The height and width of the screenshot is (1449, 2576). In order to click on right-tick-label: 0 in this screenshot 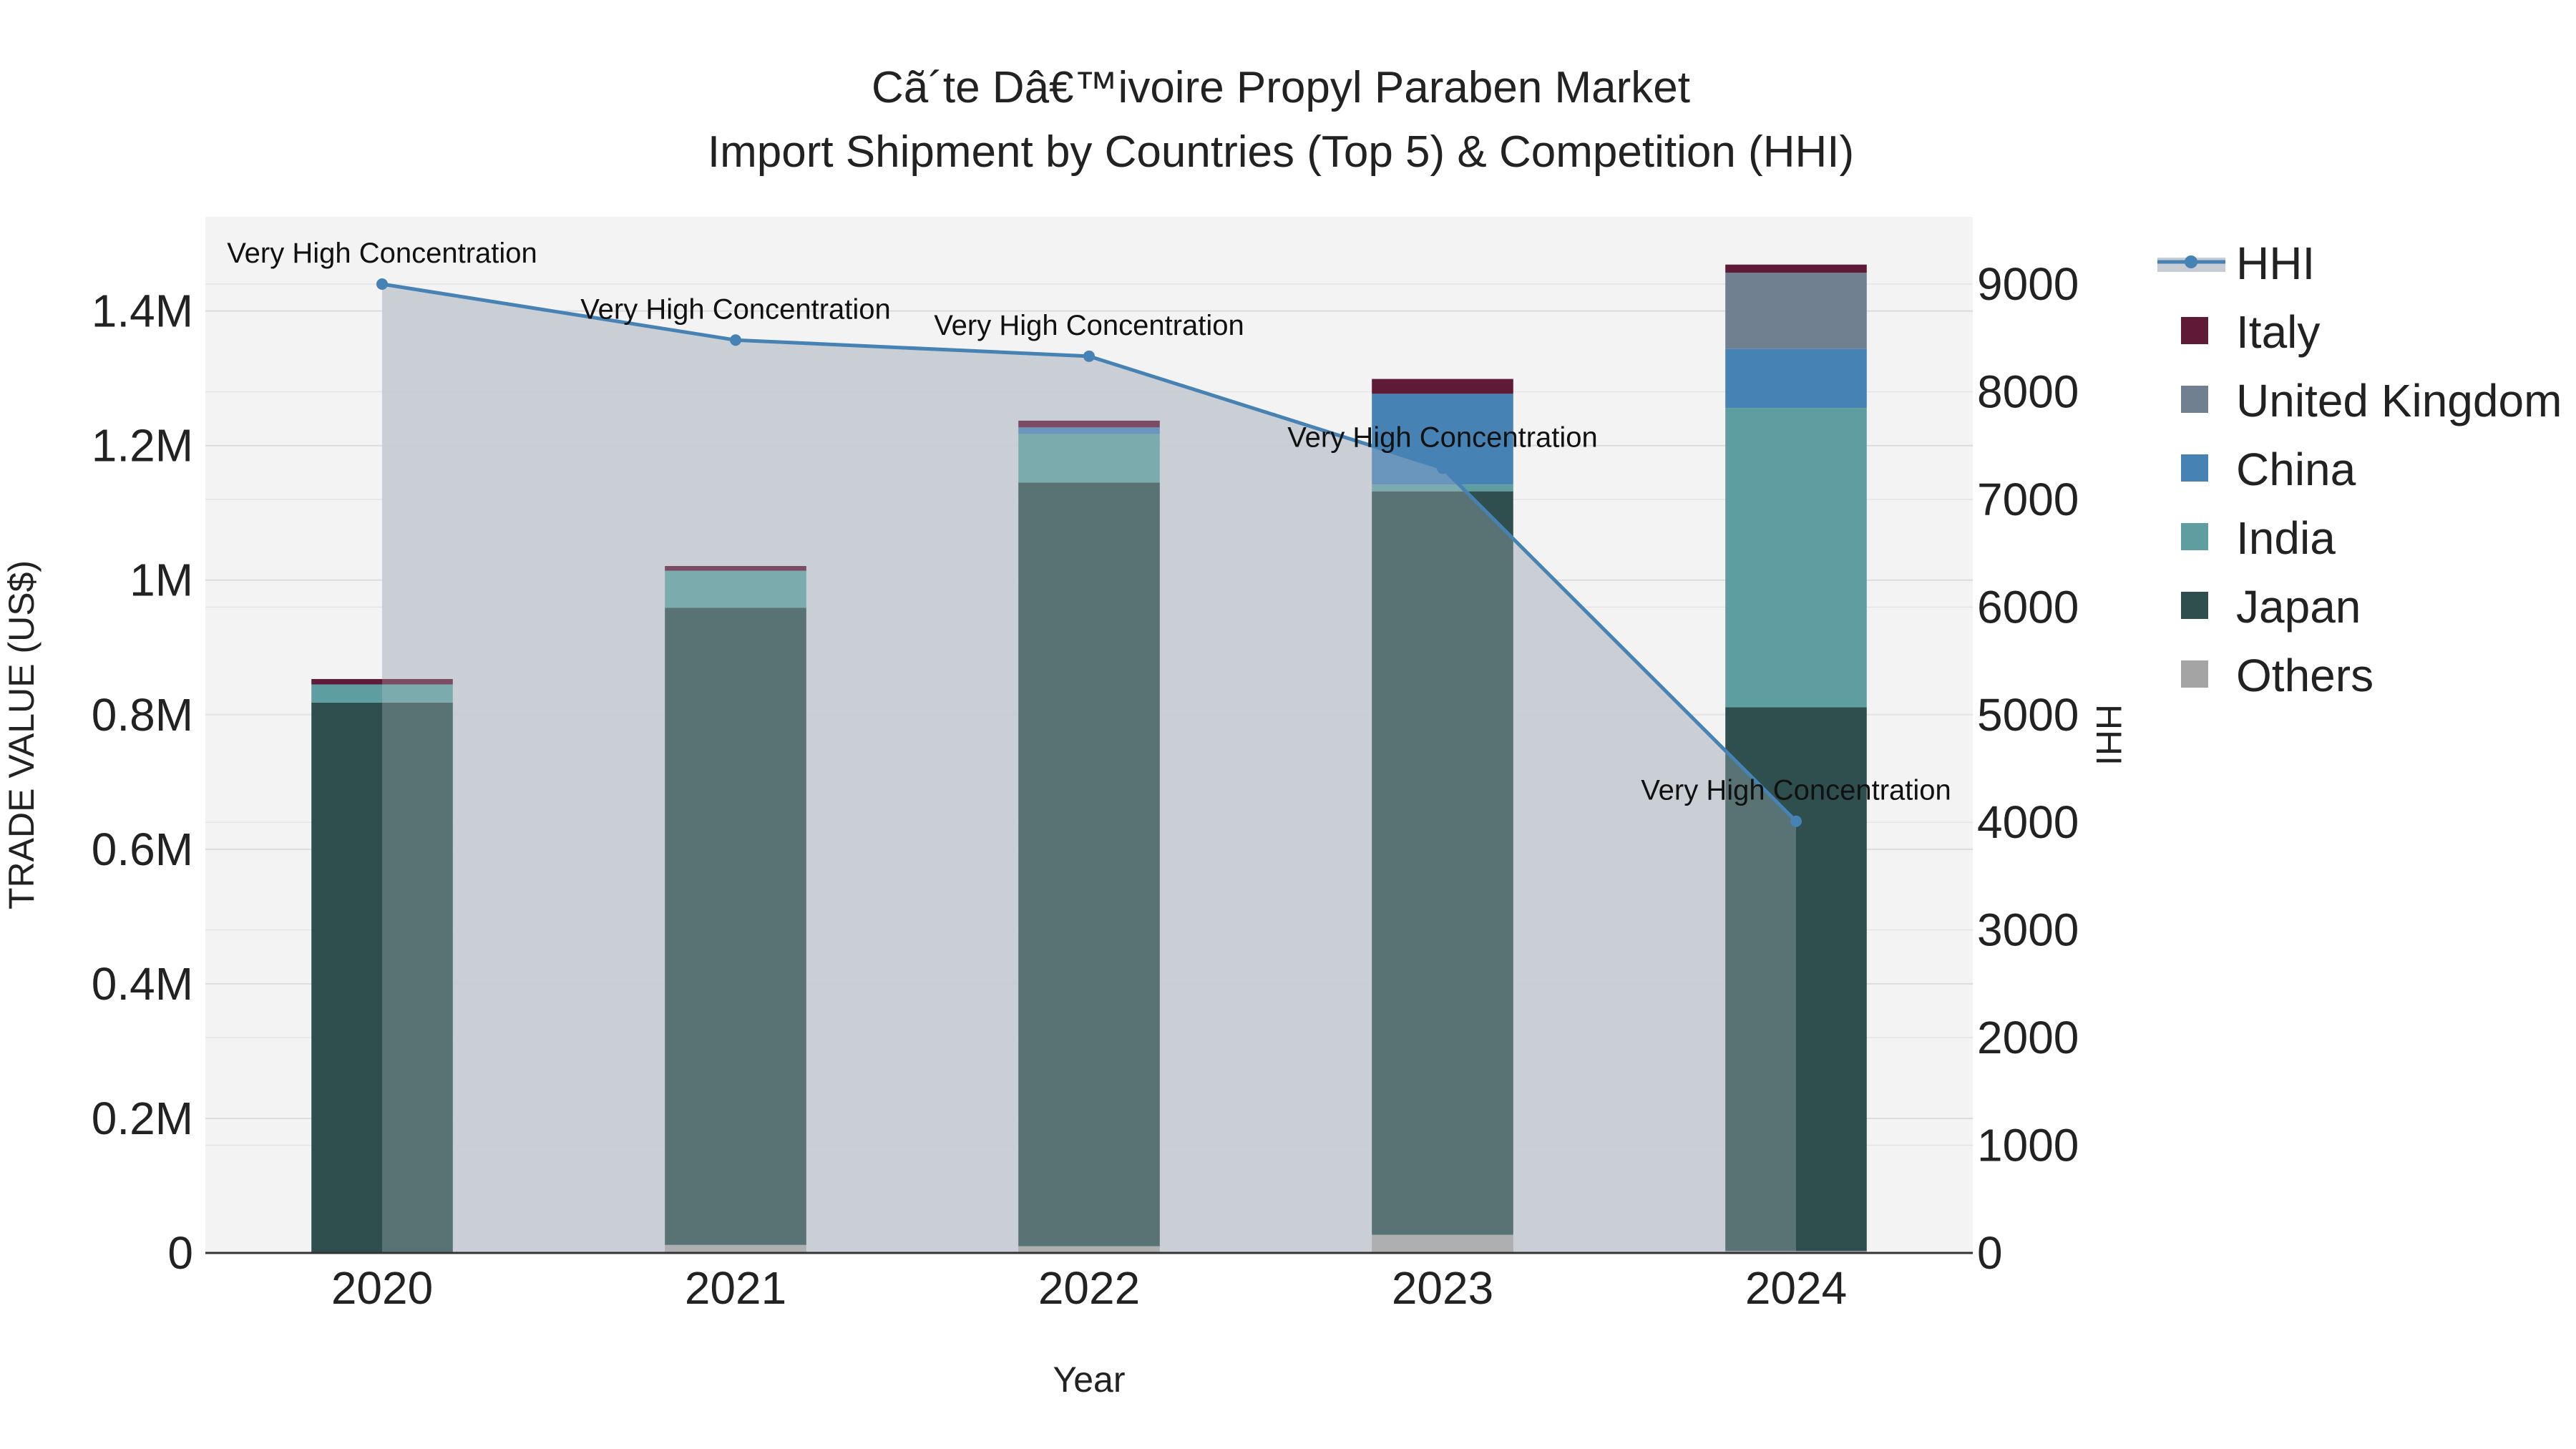, I will do `click(1990, 1253)`.